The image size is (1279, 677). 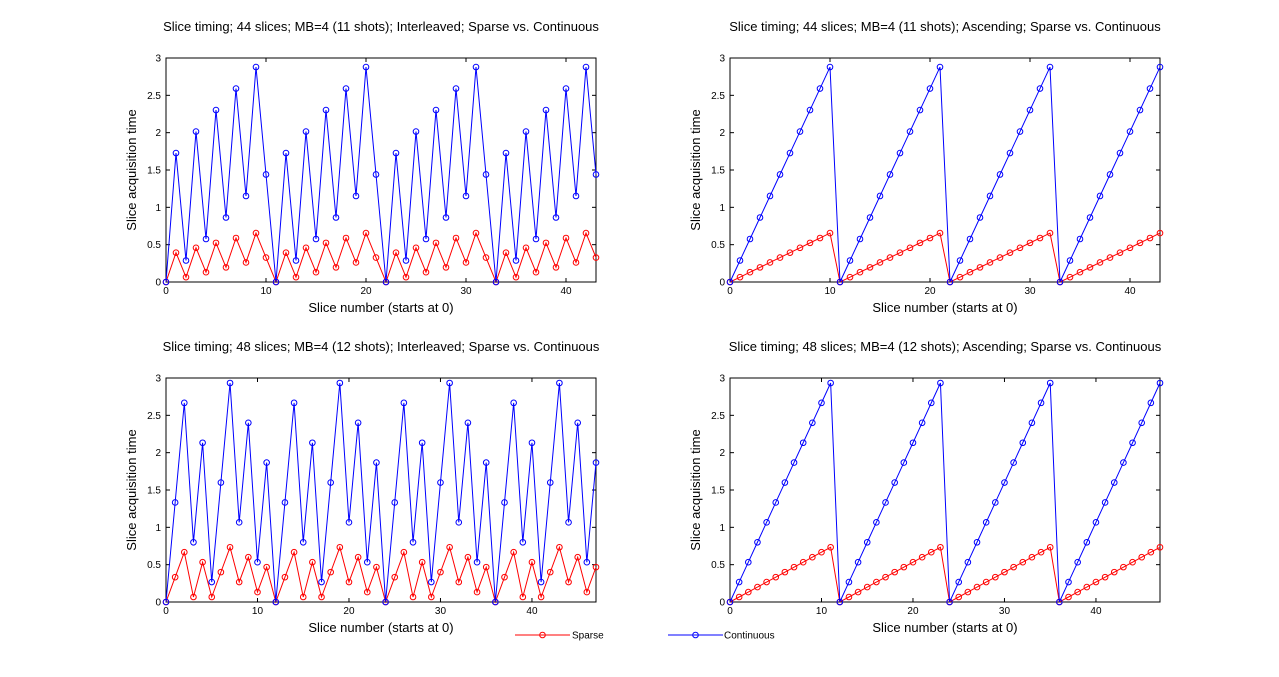 What do you see at coordinates (730, 291) in the screenshot?
I see `x-tick-label: 0` at bounding box center [730, 291].